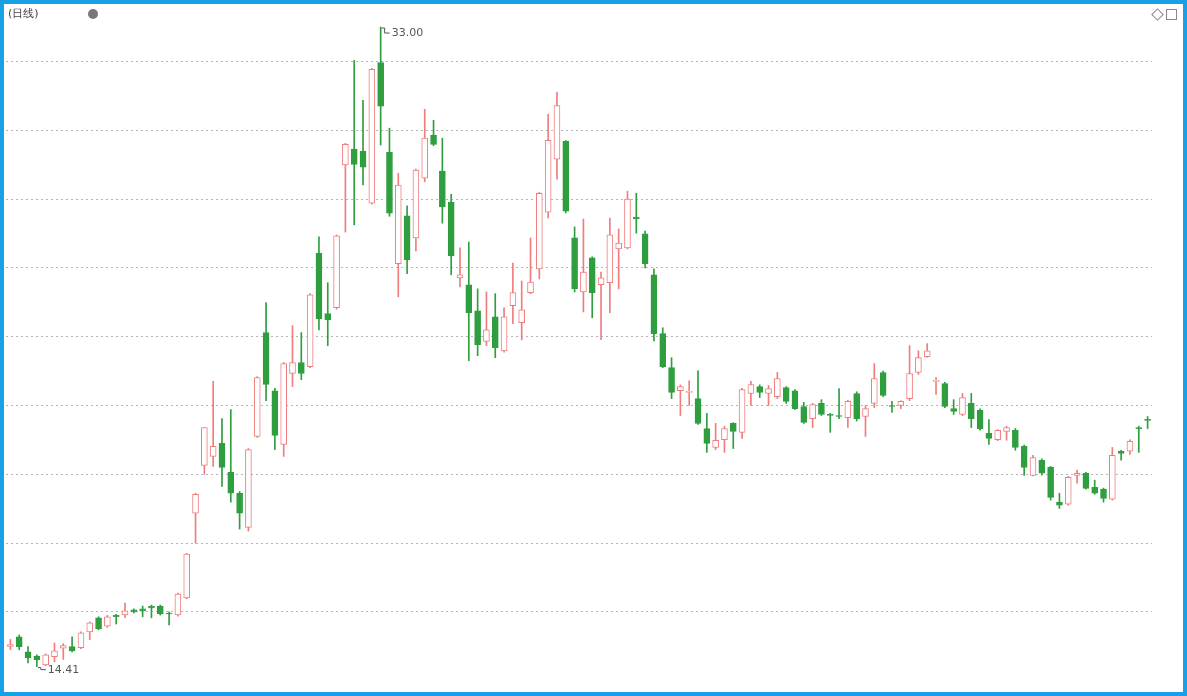  Describe the element at coordinates (23, 13) in the screenshot. I see `chart-title: (日线)` at that location.